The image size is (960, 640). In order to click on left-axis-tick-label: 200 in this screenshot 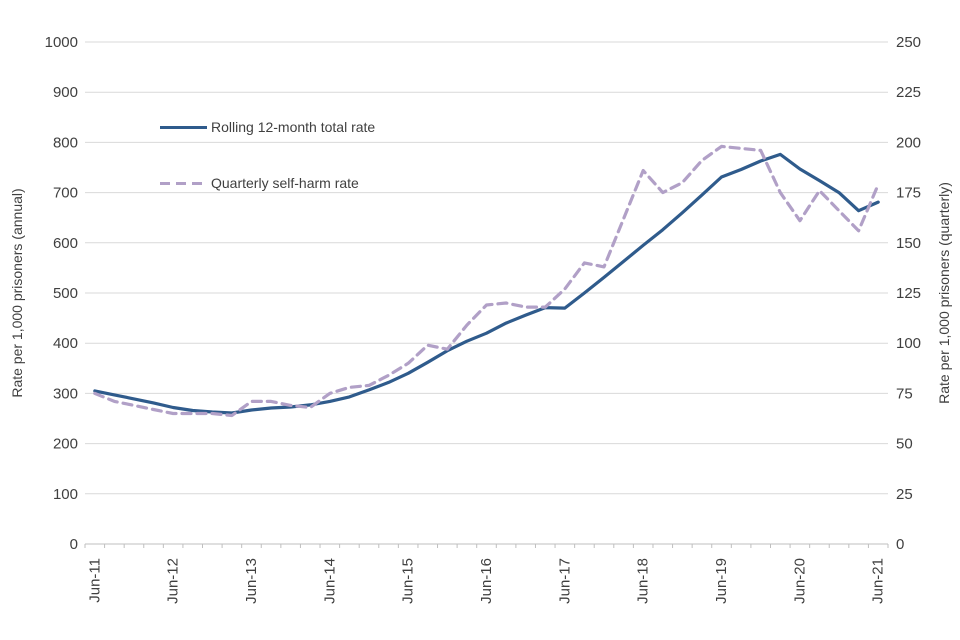, I will do `click(65, 444)`.